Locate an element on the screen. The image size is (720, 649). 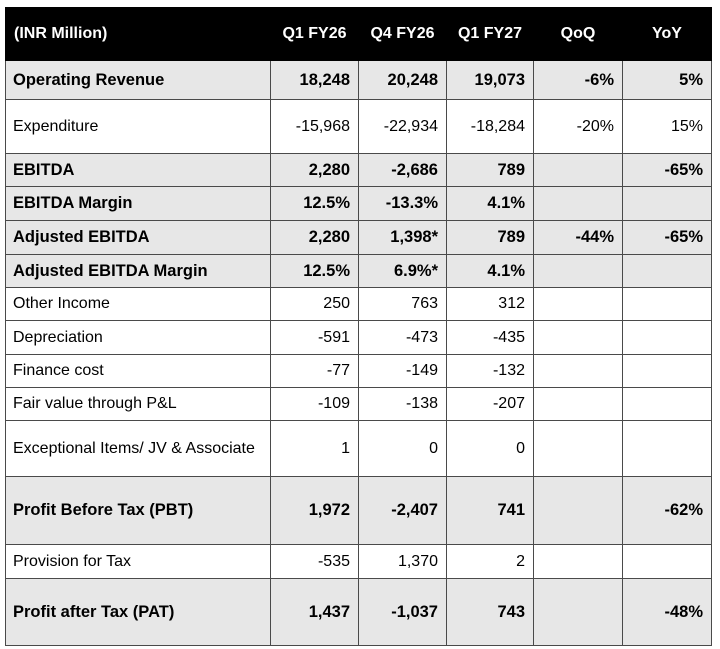
q4-fy26-value: 1,370 is located at coordinates (402, 561).